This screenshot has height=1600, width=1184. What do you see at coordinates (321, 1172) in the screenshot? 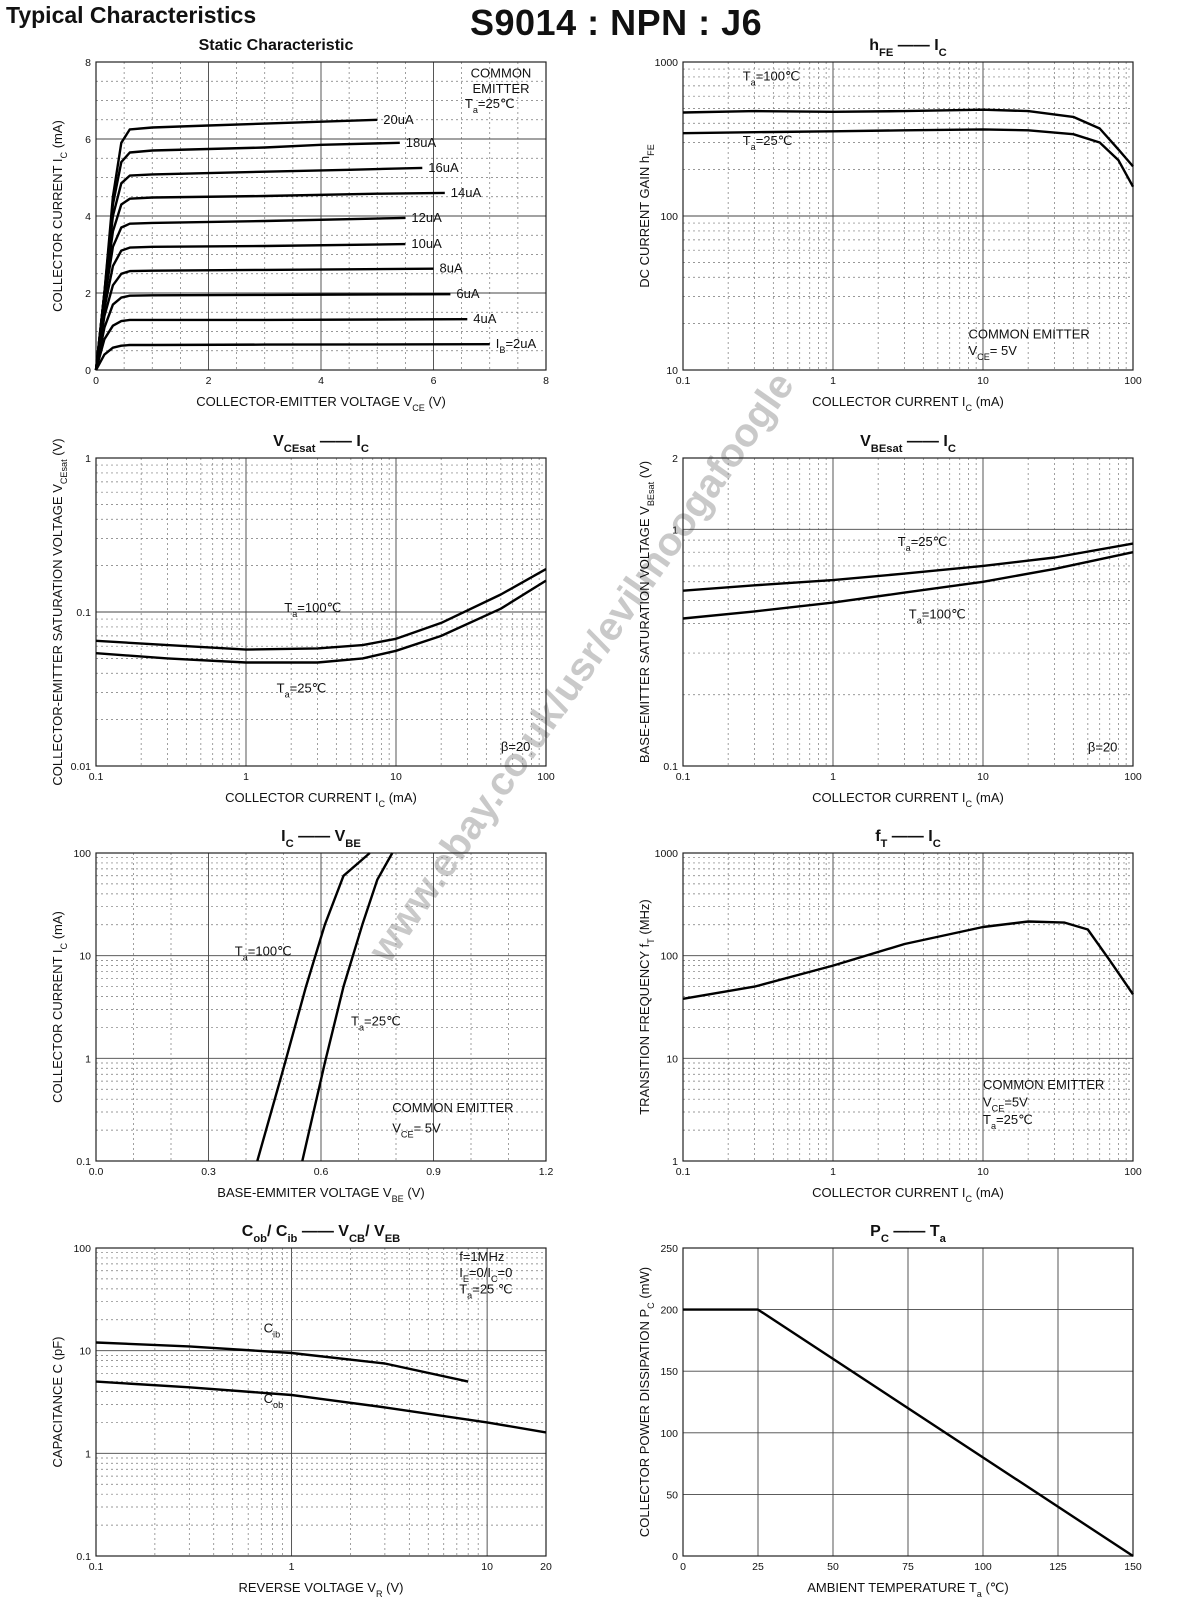
I see `x-tick-label: 0.6` at bounding box center [321, 1172].